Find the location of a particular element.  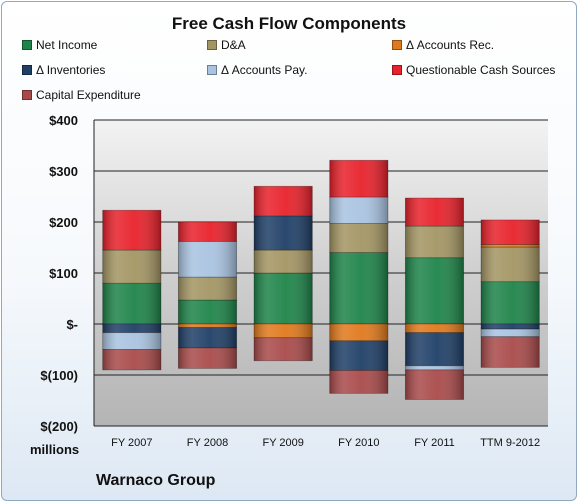

legend-item: Δ Accounts Pay. is located at coordinates (257, 70).